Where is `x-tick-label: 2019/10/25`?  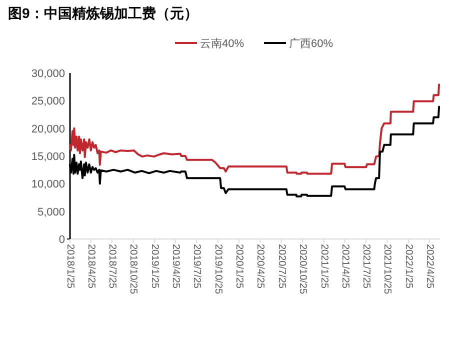 x-tick-label: 2019/10/25 is located at coordinates (218, 269).